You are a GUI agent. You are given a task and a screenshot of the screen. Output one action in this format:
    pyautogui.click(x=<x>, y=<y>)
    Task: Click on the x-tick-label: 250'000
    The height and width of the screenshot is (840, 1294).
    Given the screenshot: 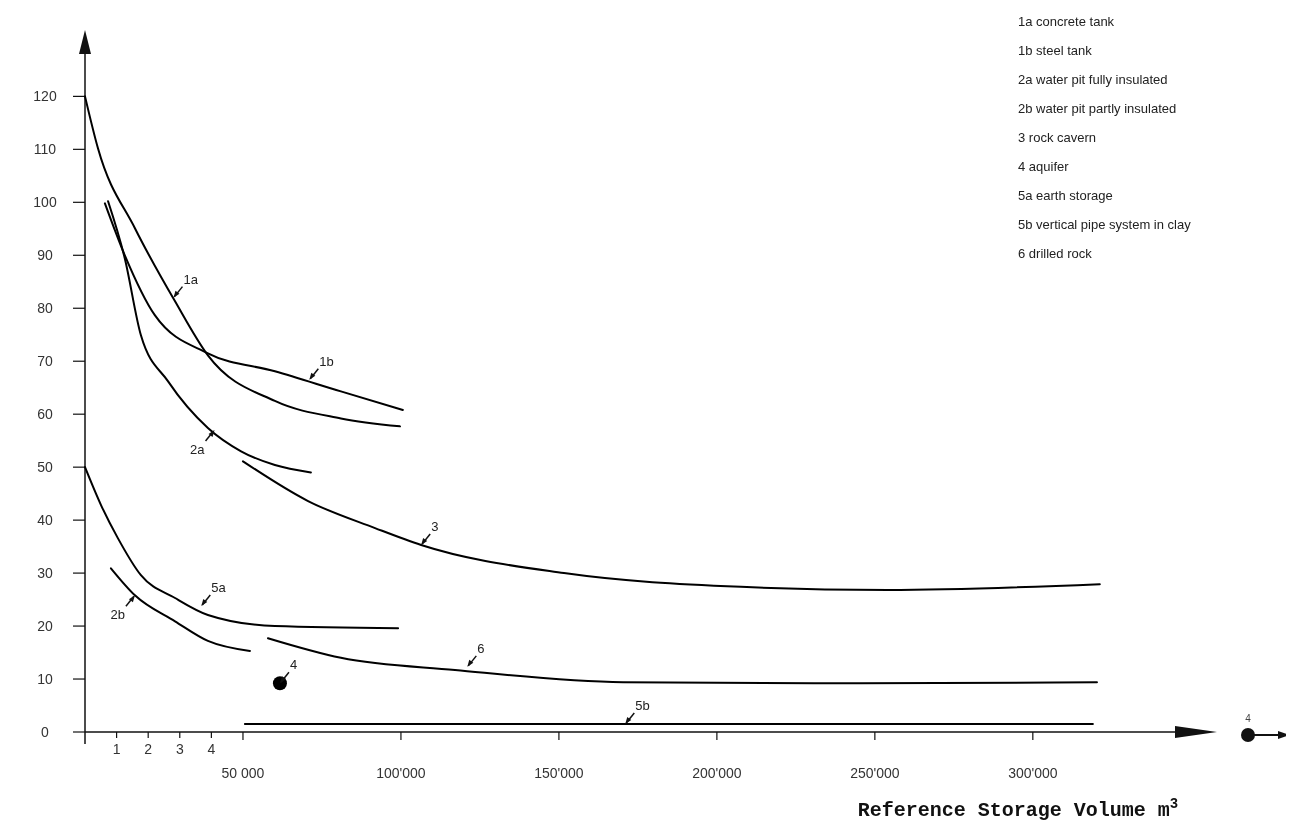 What is the action you would take?
    pyautogui.click(x=875, y=773)
    